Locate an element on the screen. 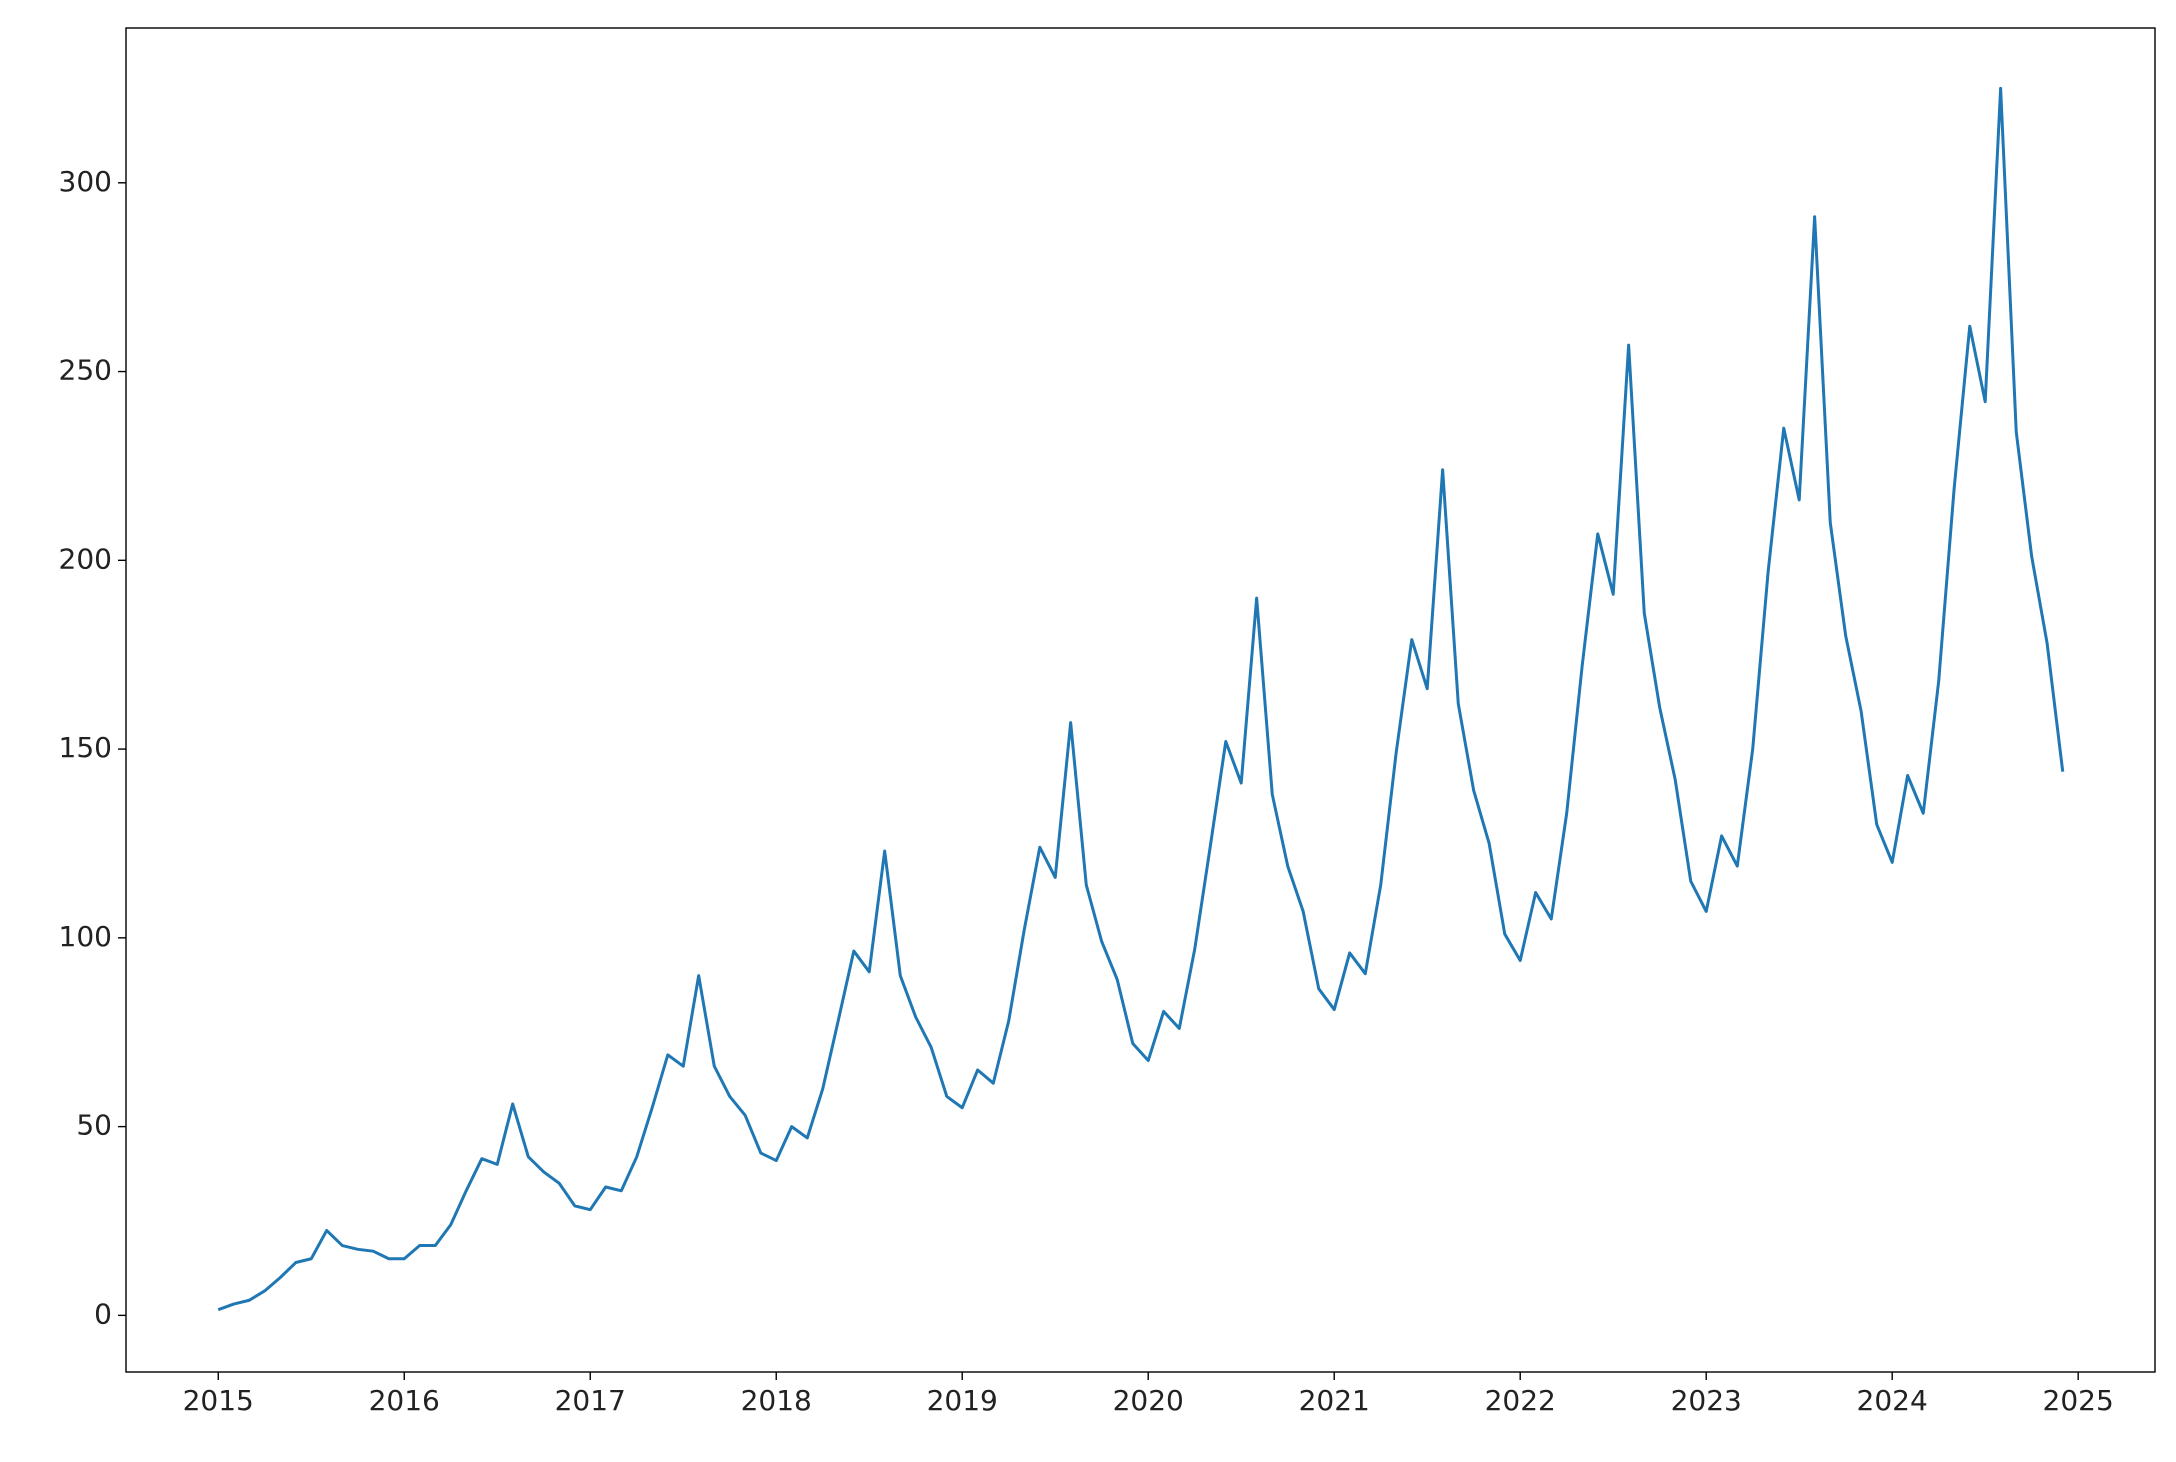 This screenshot has height=1462, width=2176. x-tick-label: 2018 is located at coordinates (776, 1400).